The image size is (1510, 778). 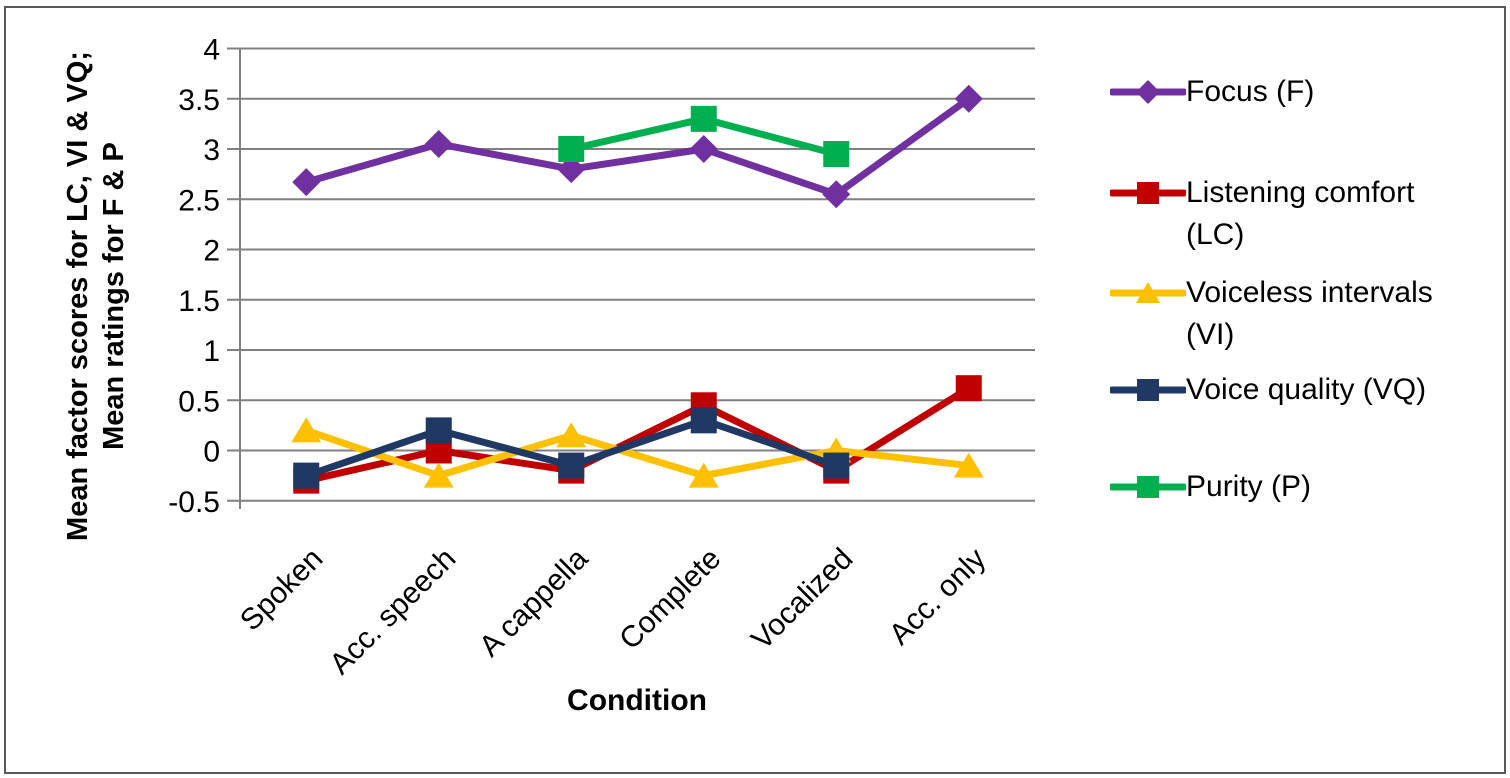 What do you see at coordinates (637, 146) in the screenshot?
I see `series-line-focus-f` at bounding box center [637, 146].